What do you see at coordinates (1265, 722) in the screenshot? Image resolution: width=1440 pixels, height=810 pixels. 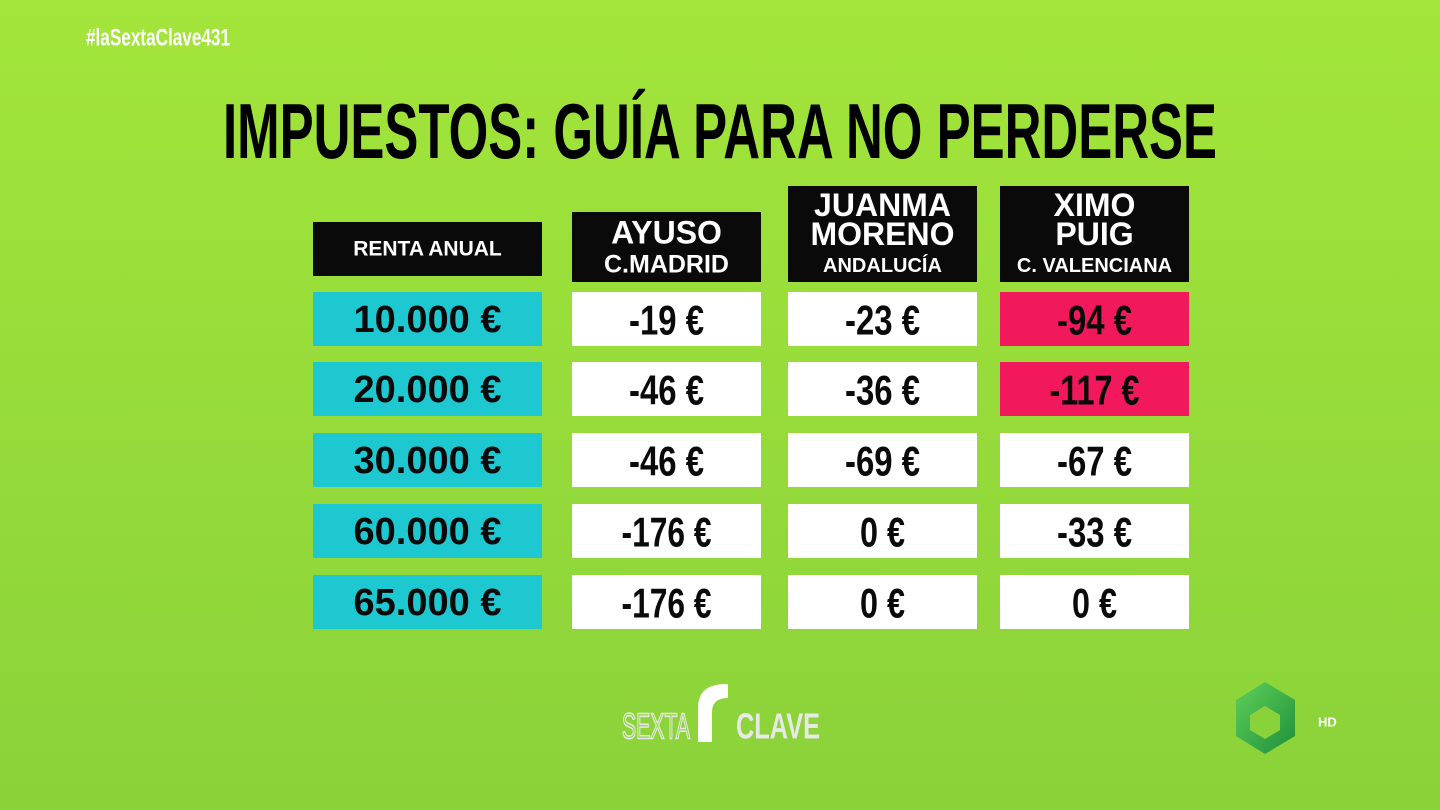 I see `channel-hole` at bounding box center [1265, 722].